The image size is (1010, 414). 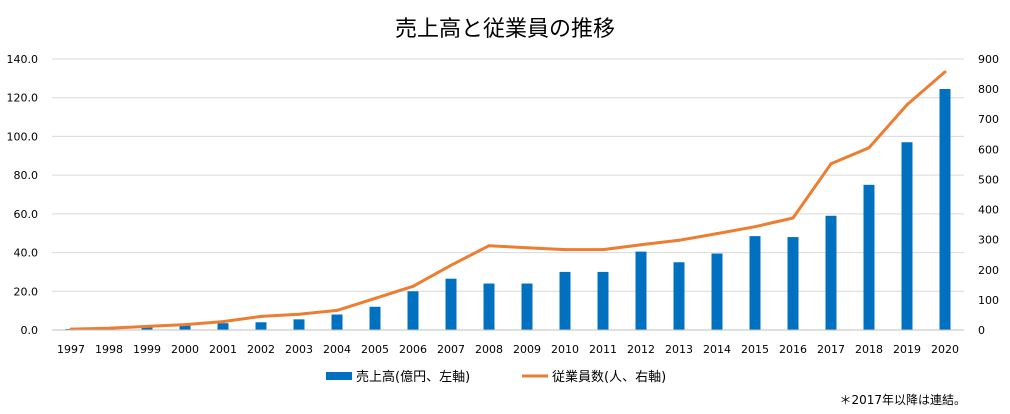 What do you see at coordinates (26, 291) in the screenshot?
I see `left-tick-label: 20.0` at bounding box center [26, 291].